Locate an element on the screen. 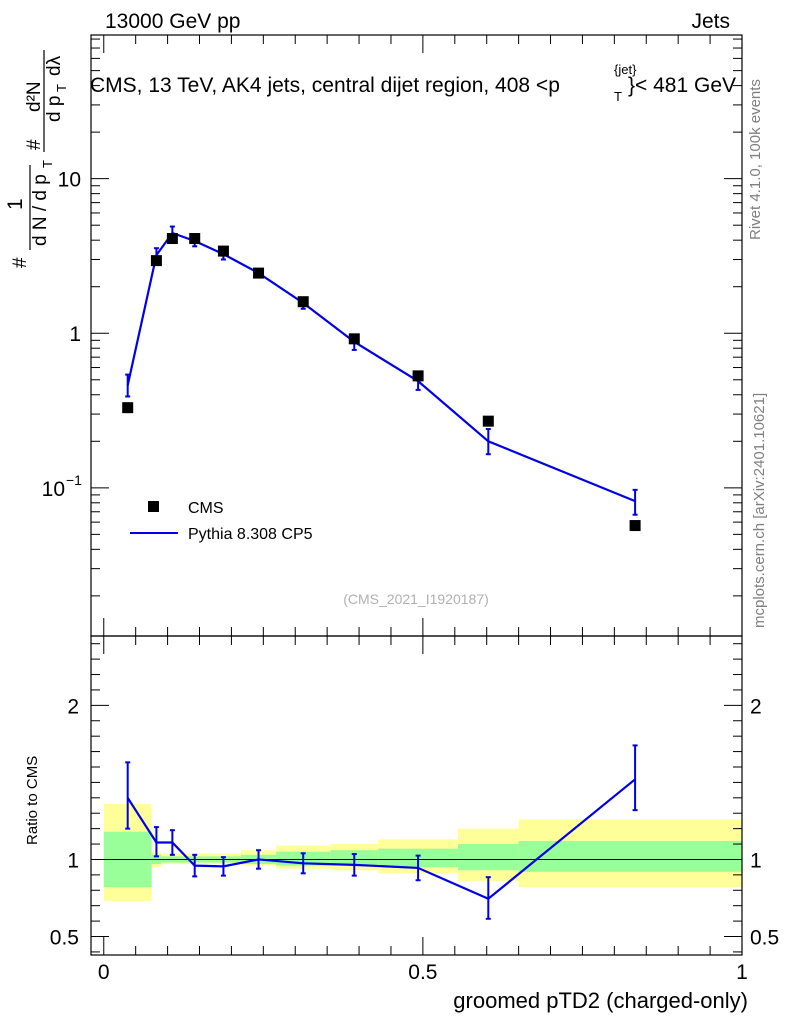 The height and width of the screenshot is (1024, 786). ylabel-d2n: d²N is located at coordinates (34, 96).